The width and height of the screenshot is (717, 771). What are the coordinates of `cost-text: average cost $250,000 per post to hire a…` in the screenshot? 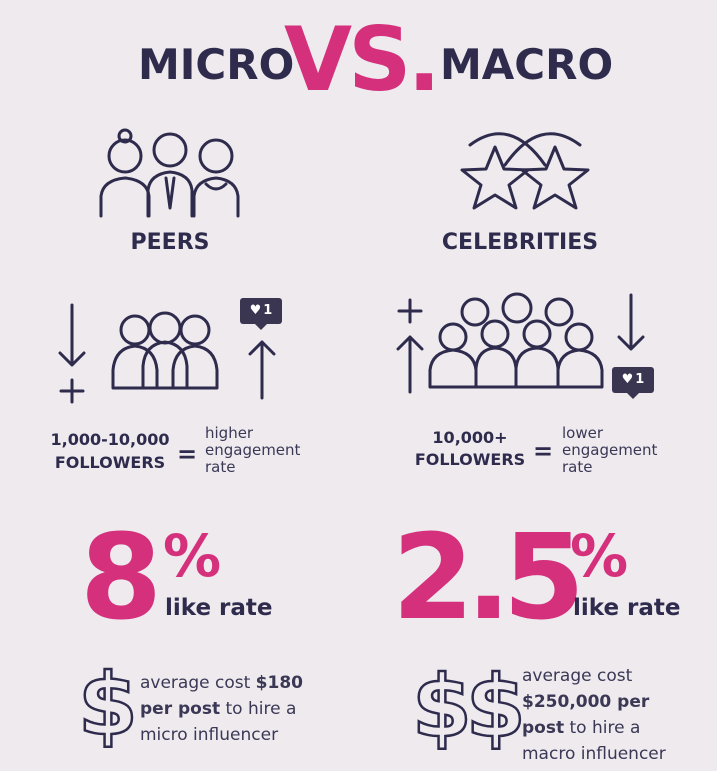 It's located at (607, 715).